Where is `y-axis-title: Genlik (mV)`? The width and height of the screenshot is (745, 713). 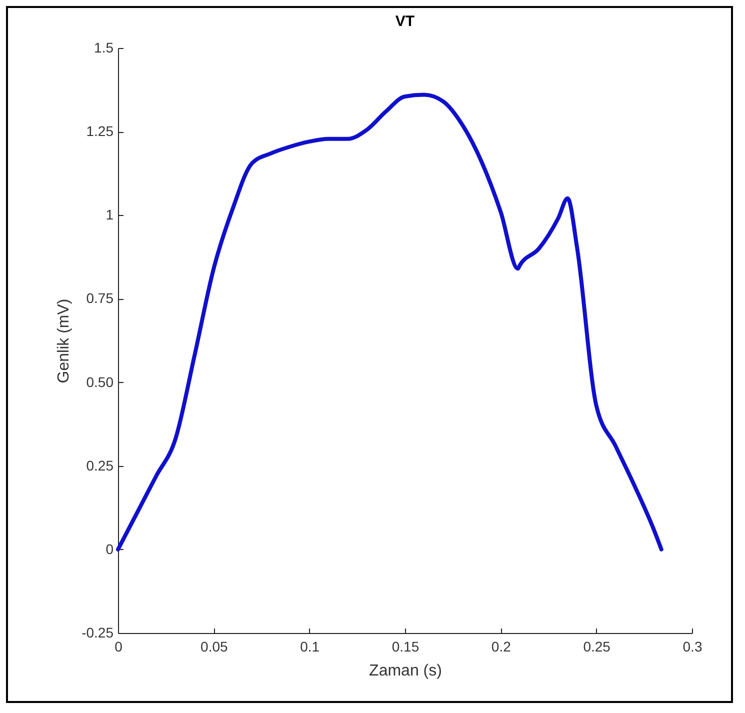
y-axis-title: Genlik (mV) is located at coordinates (64, 341).